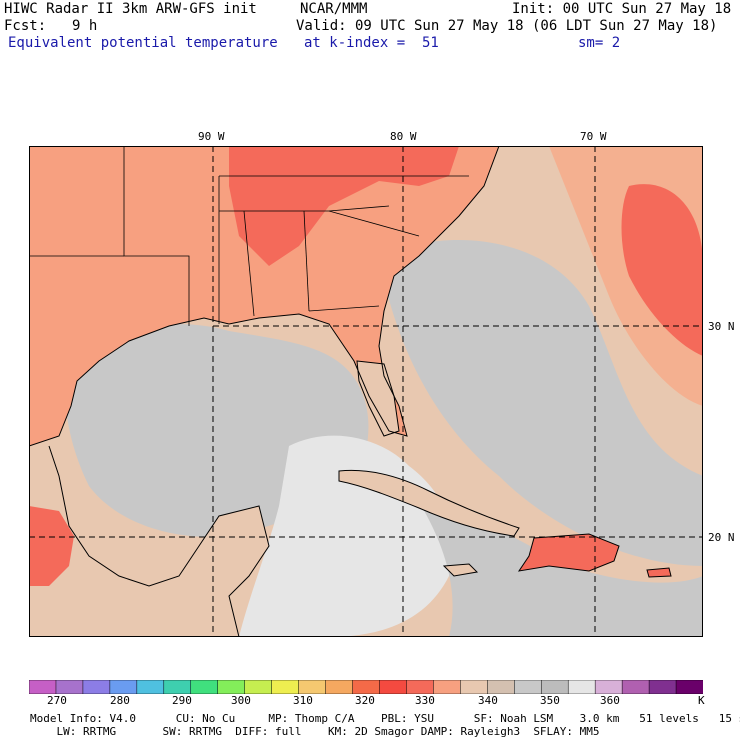 This screenshot has height=740, width=740. I want to click on colorbar, so click(366, 687).